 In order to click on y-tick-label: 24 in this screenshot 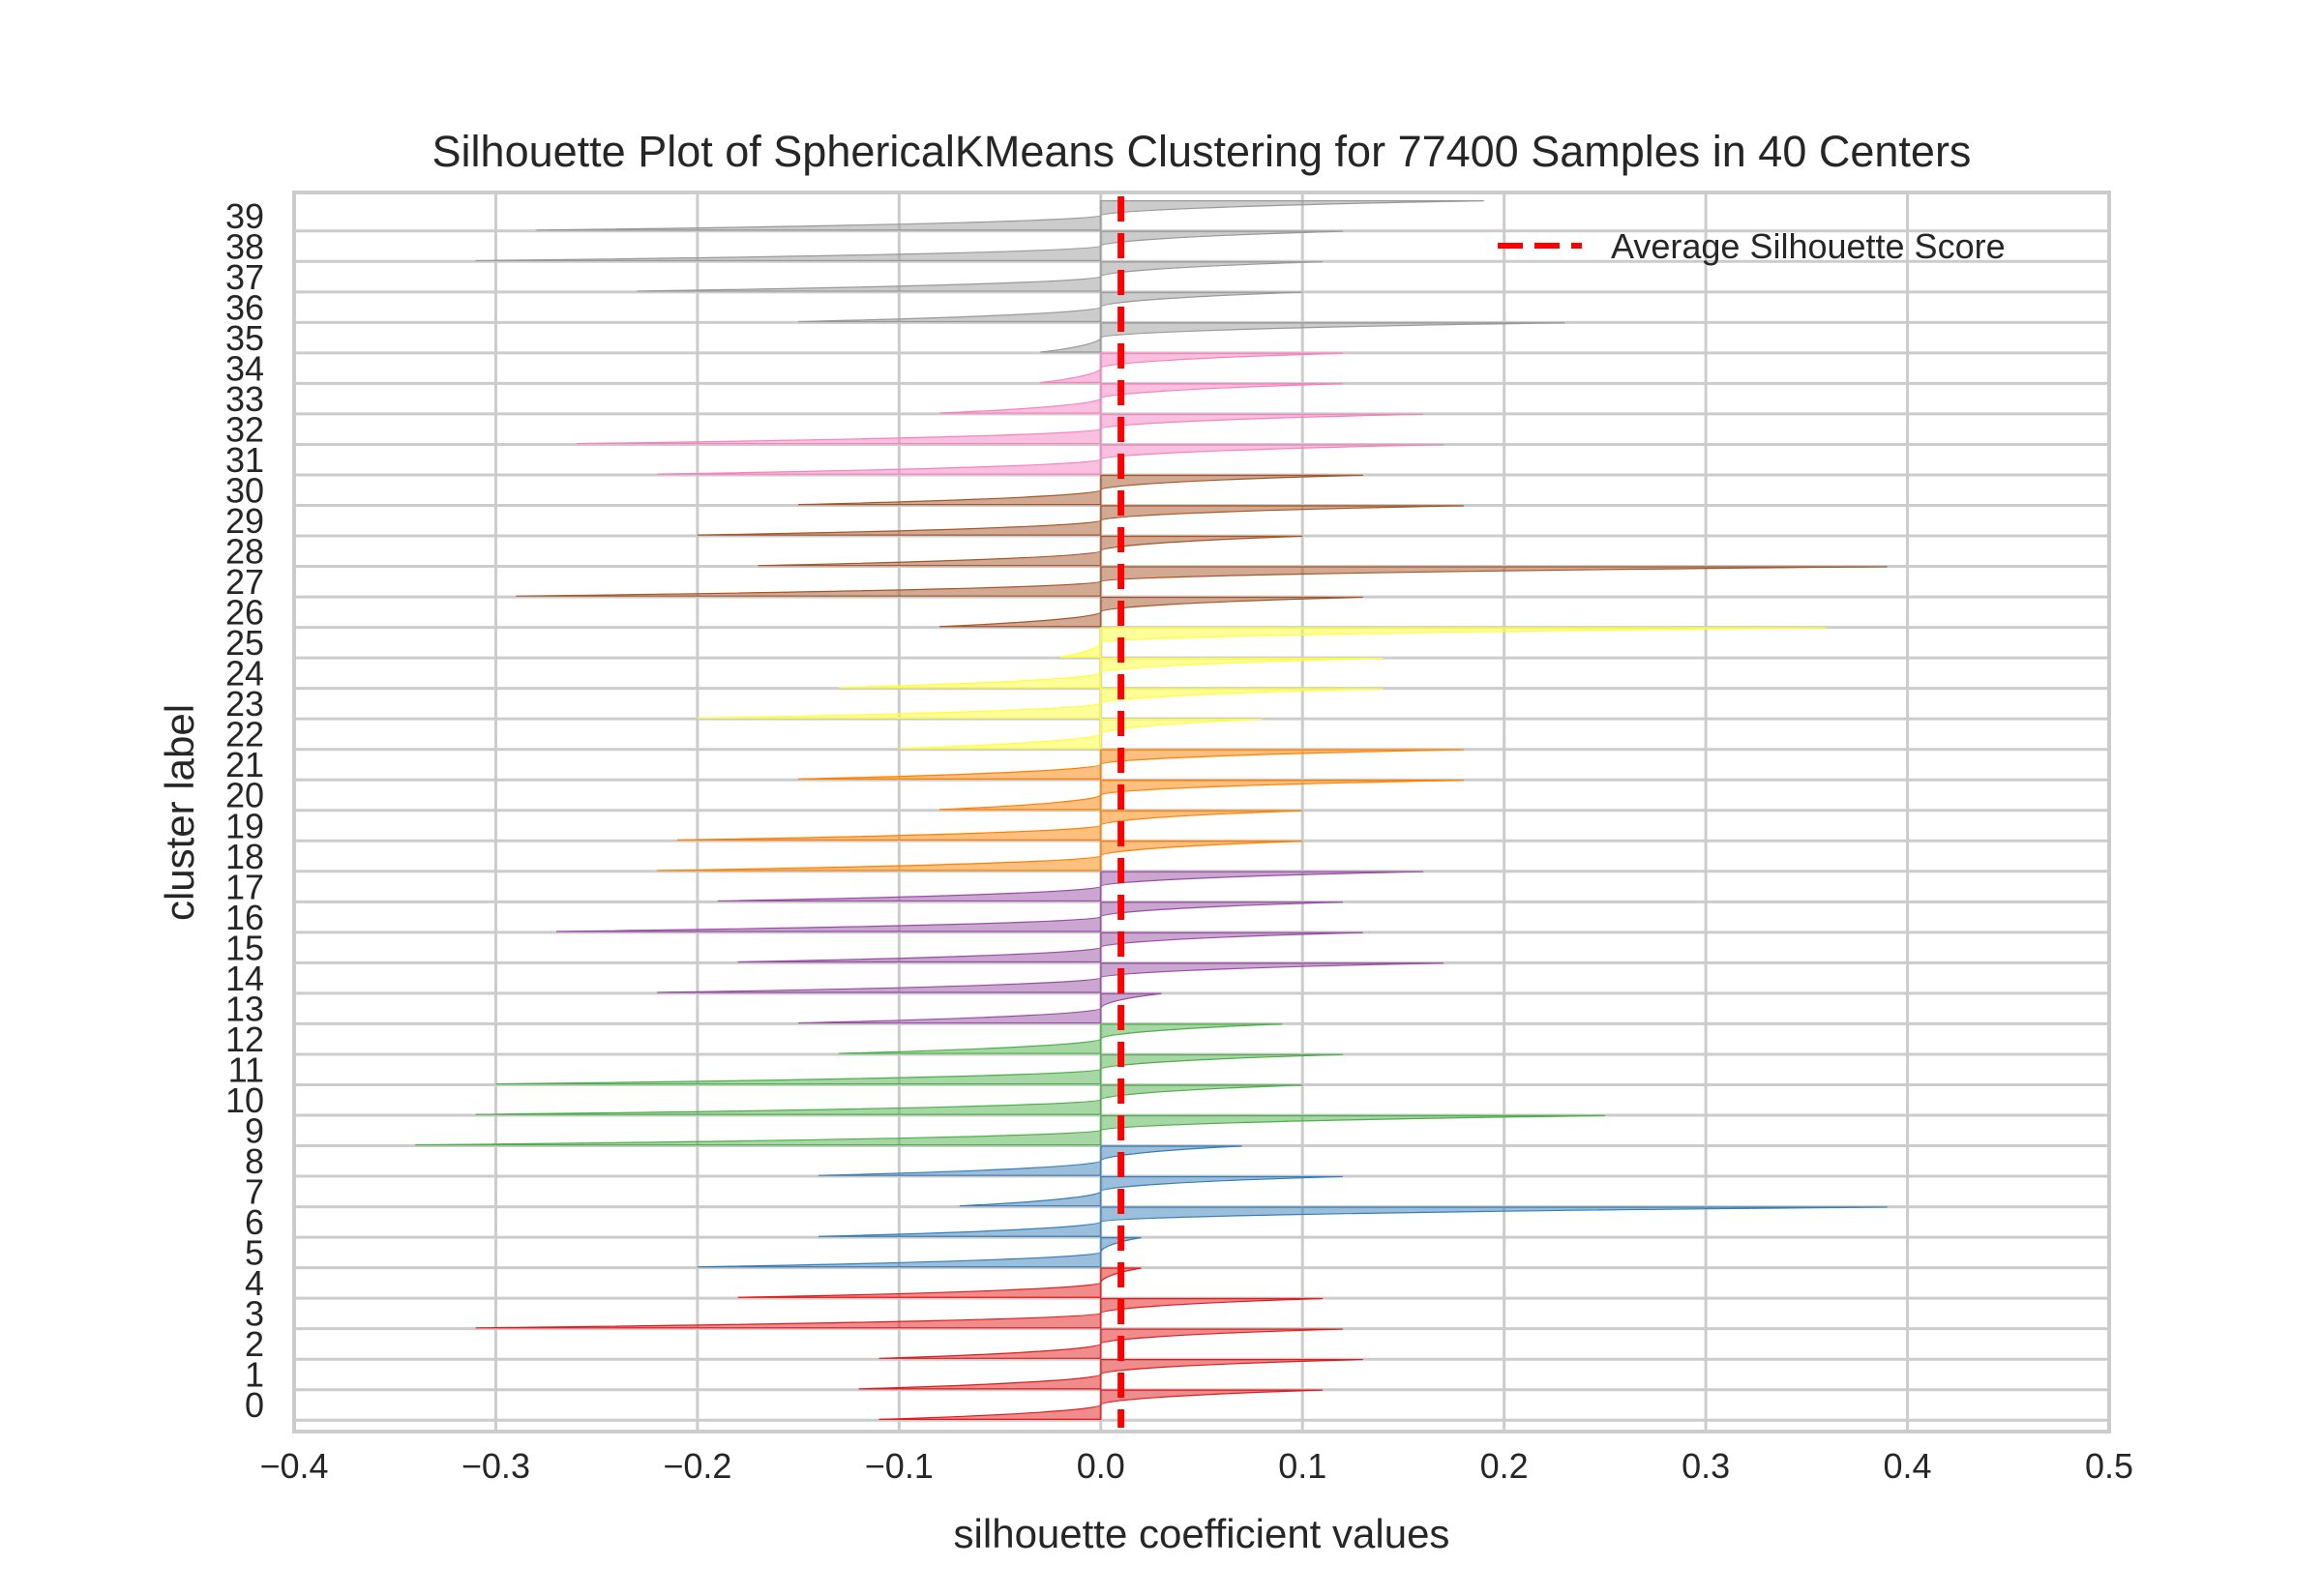, I will do `click(244, 674)`.